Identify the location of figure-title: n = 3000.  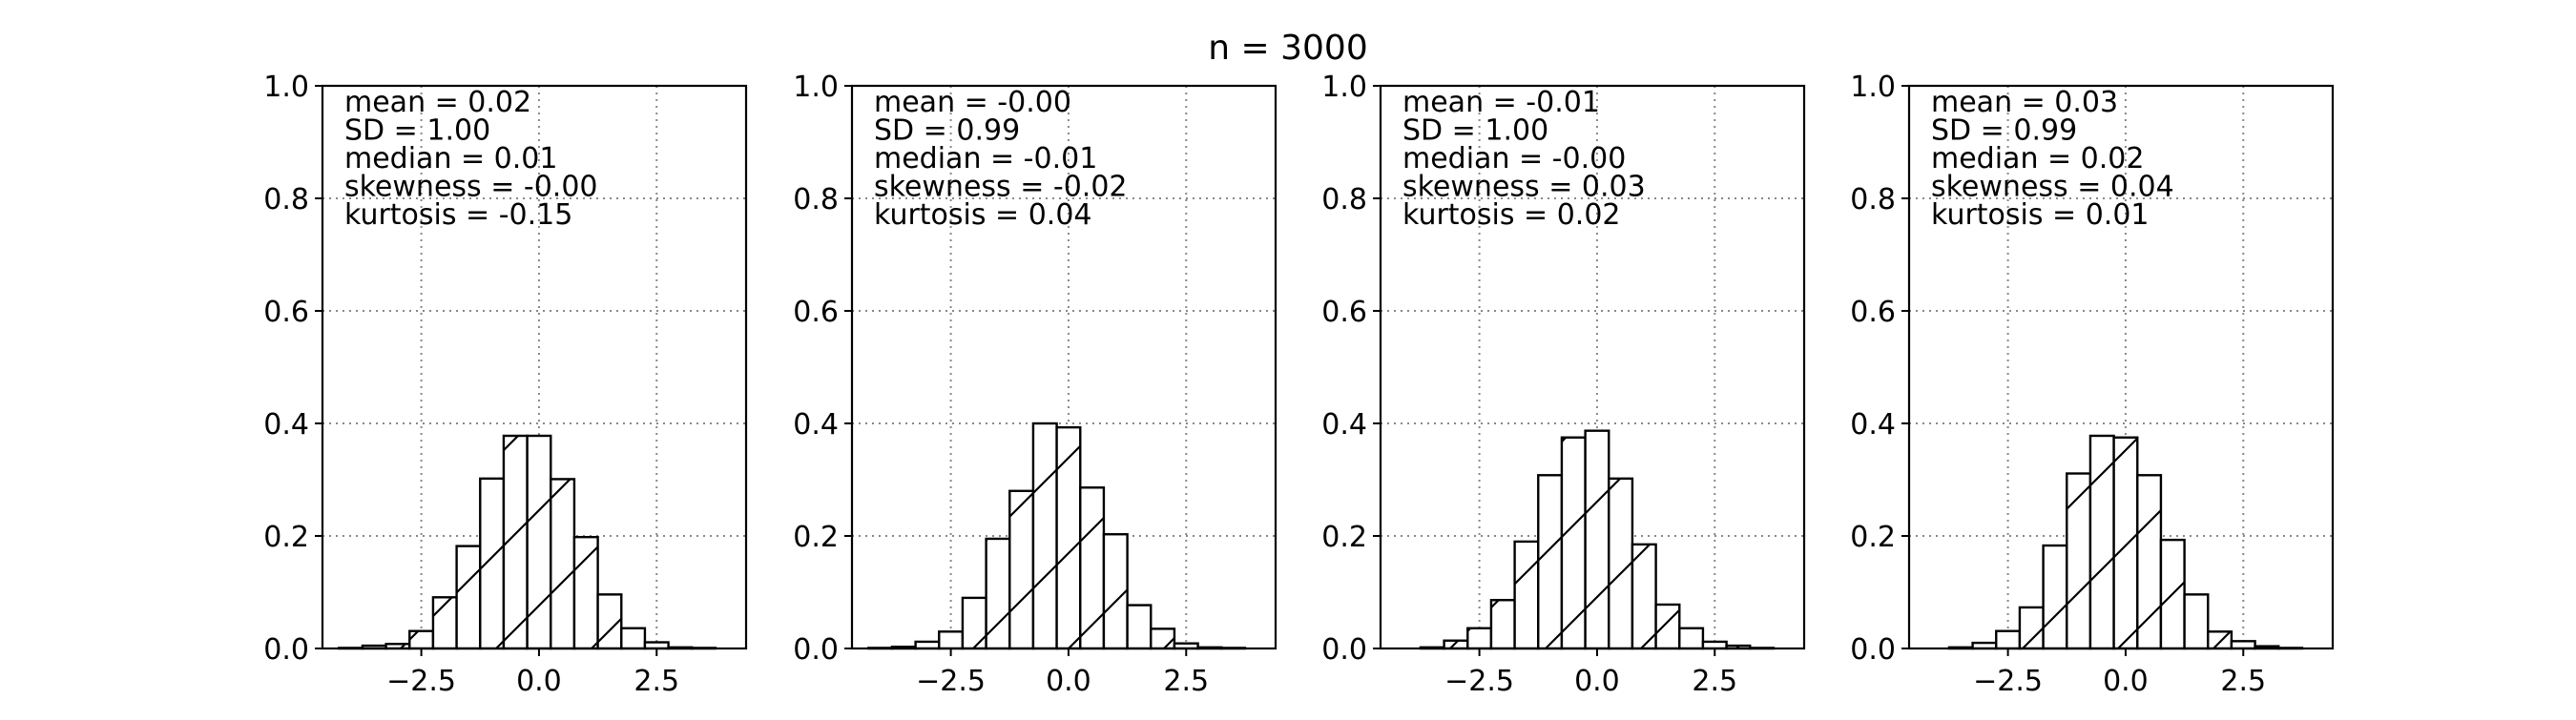
(1287, 48).